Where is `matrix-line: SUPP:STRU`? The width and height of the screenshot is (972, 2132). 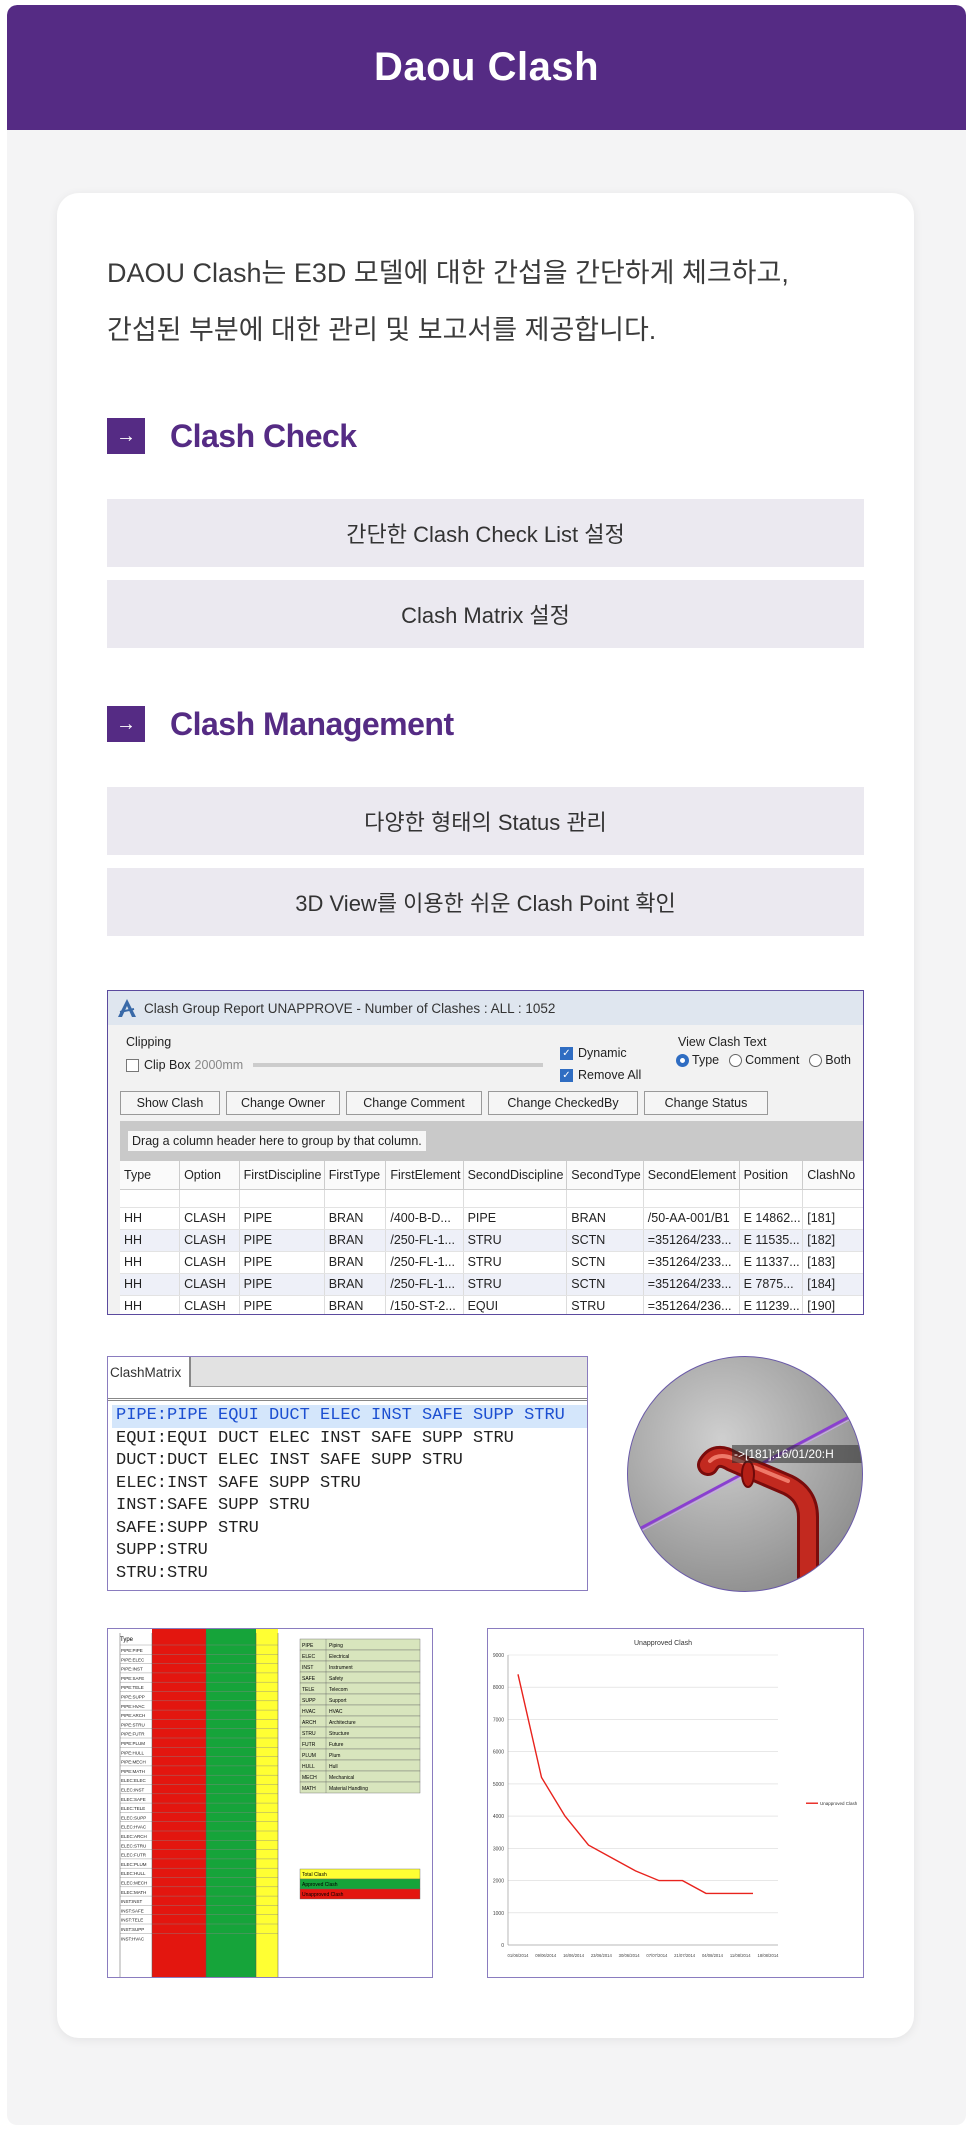 matrix-line: SUPP:STRU is located at coordinates (162, 1550).